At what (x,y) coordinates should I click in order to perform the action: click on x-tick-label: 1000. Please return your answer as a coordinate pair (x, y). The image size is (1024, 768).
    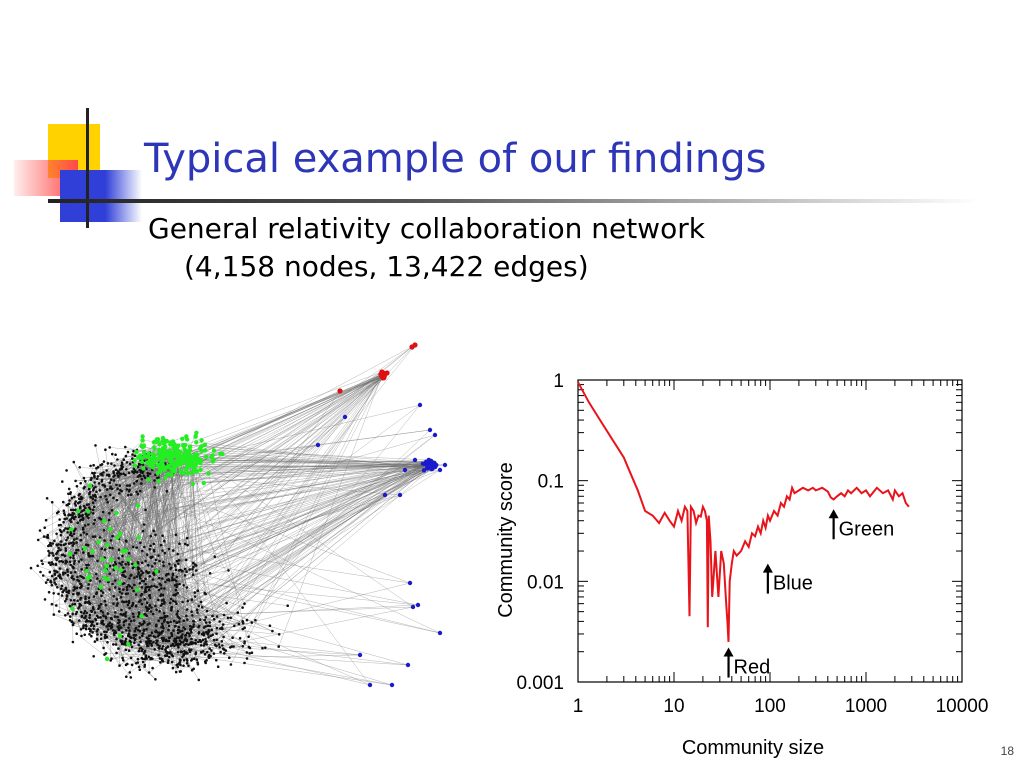
    Looking at the image, I should click on (866, 706).